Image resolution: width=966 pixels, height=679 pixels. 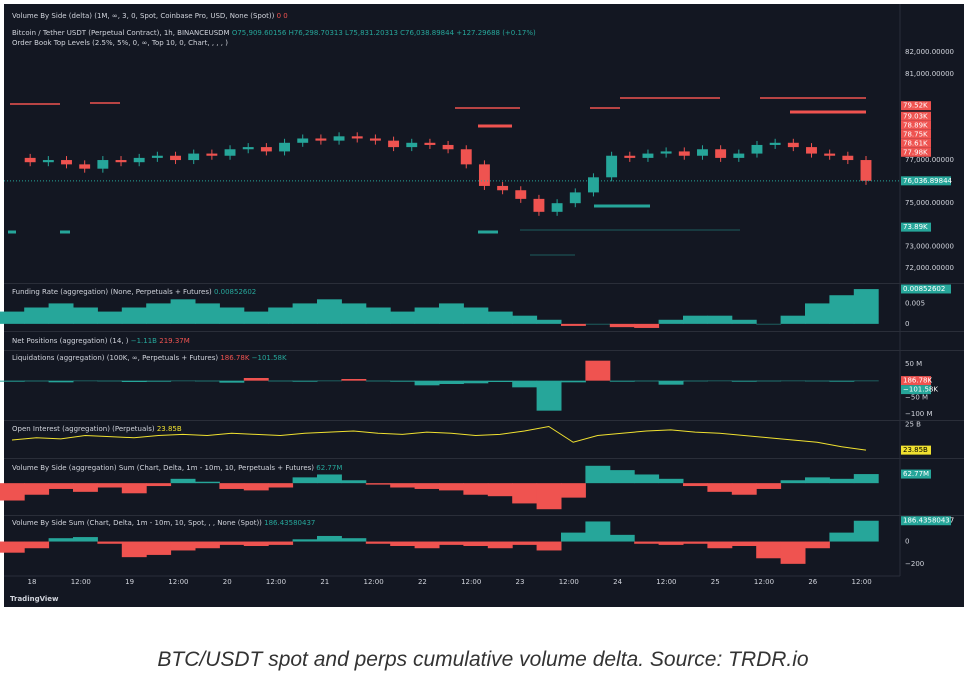 I want to click on price-tag-label: 78.89K, so click(x=915, y=125).